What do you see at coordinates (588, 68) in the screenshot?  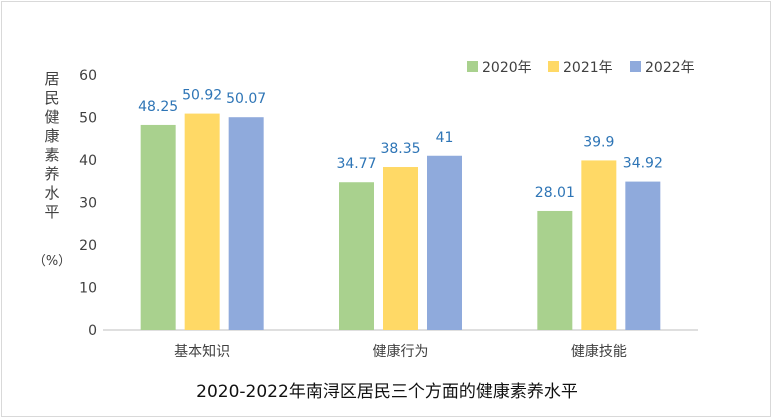 I see `legend-label: 2021年` at bounding box center [588, 68].